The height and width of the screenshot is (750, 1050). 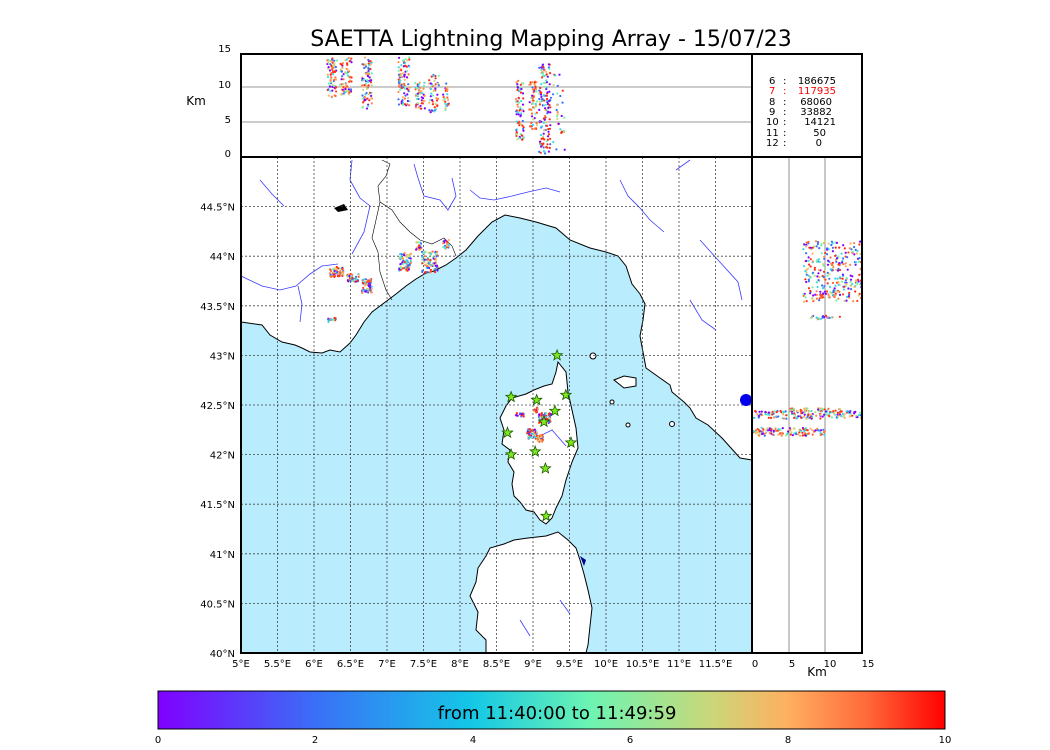 What do you see at coordinates (788, 740) in the screenshot?
I see `colorbar-tick: 8` at bounding box center [788, 740].